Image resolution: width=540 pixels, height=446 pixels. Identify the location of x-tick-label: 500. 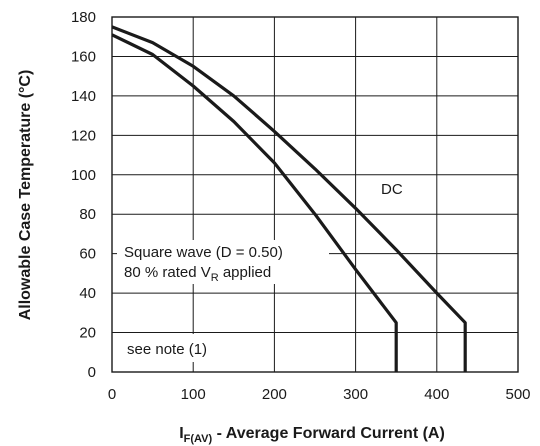
(517, 394).